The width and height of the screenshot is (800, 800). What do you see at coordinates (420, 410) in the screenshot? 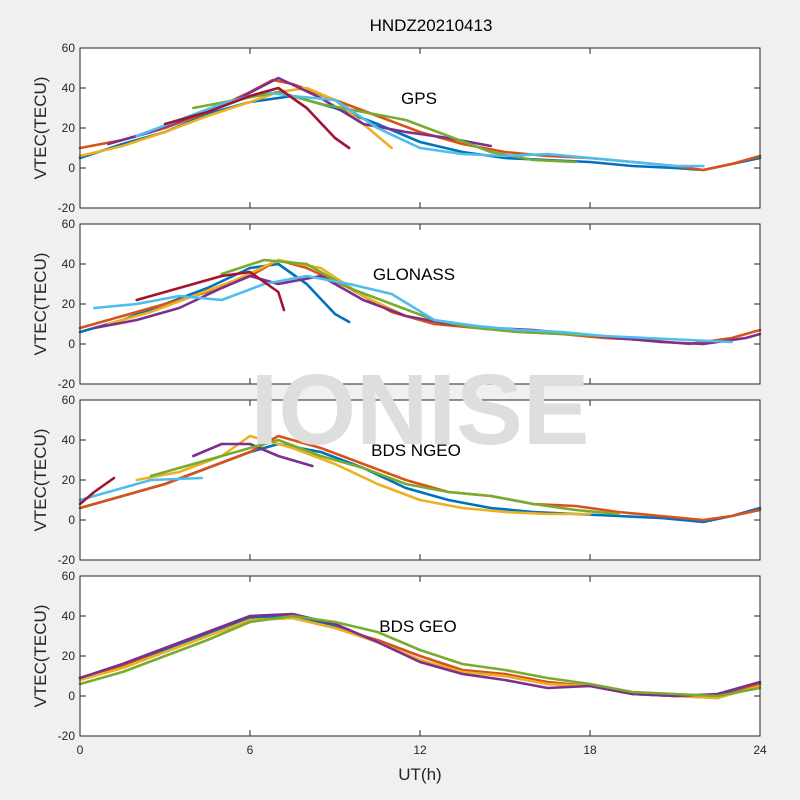
I see `watermark: IONISE` at bounding box center [420, 410].